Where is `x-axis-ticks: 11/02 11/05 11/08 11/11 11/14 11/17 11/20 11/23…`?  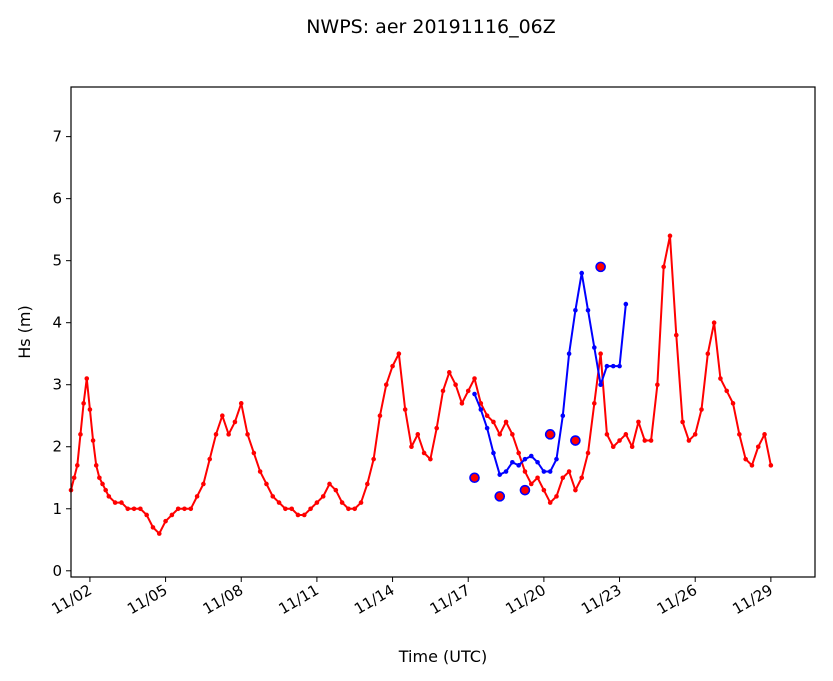
x-axis-ticks: 11/02 11/05 11/08 11/11 11/14 11/17 11/20 11/23… is located at coordinates (412, 597).